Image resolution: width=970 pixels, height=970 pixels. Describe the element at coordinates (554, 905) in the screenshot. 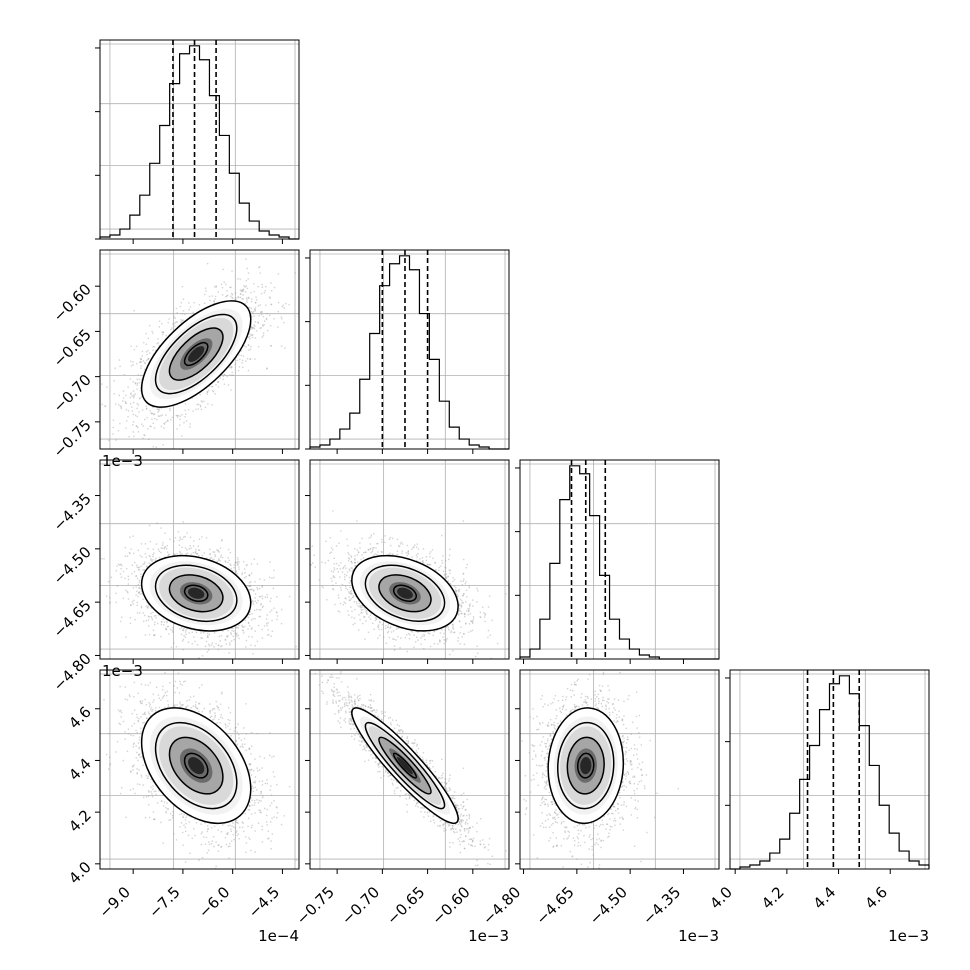

I see `x-tick-label: −4.65` at that location.